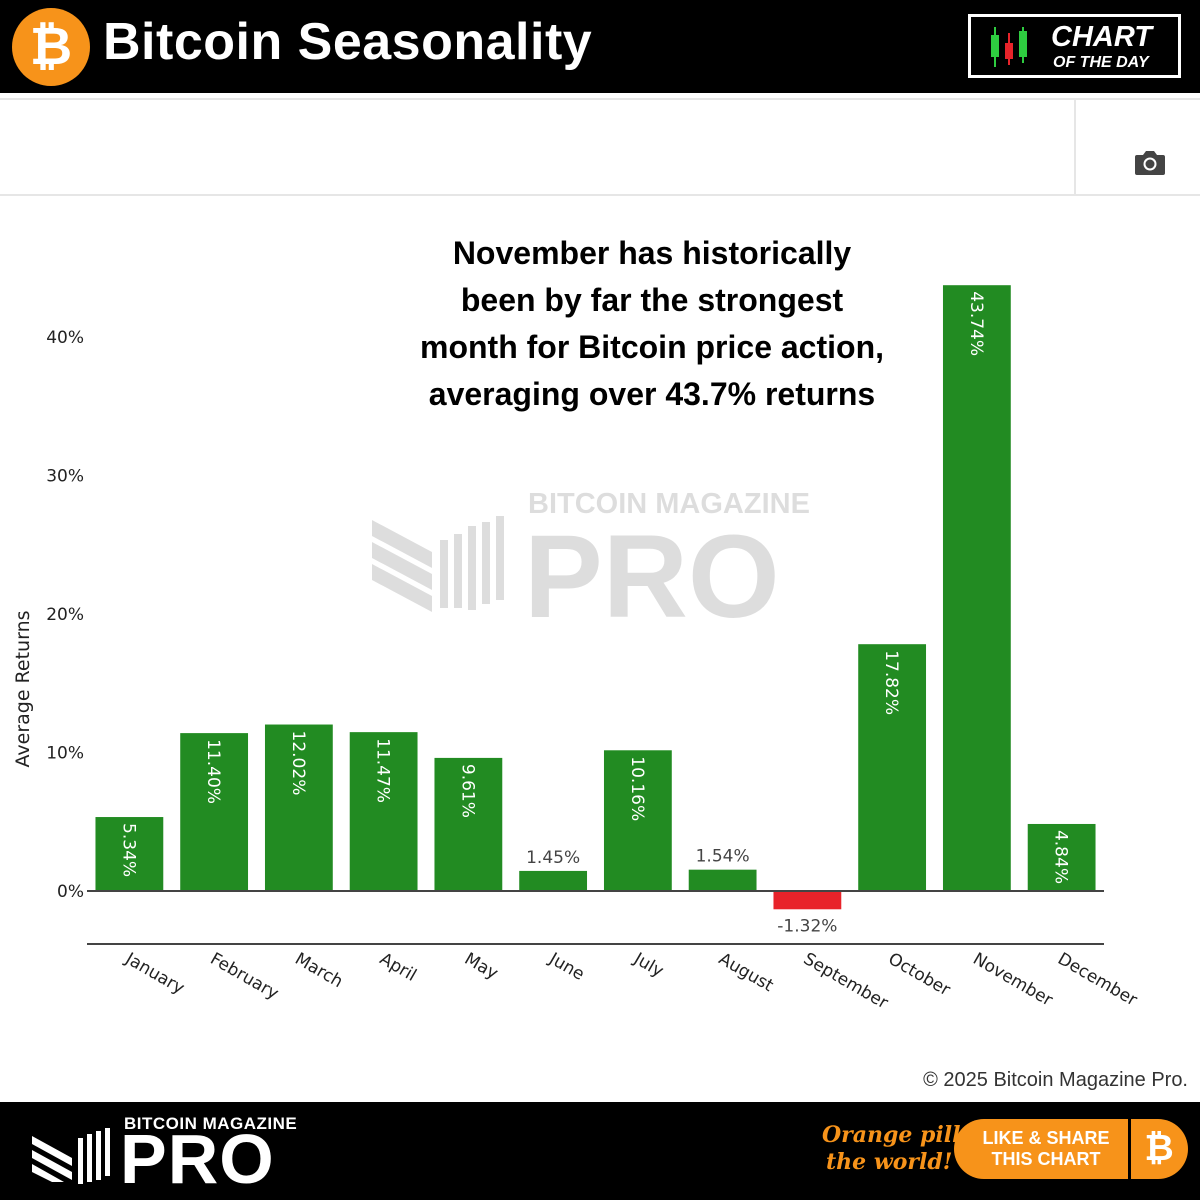  Describe the element at coordinates (467, 791) in the screenshot. I see `bar-value-label: 9.61%` at that location.